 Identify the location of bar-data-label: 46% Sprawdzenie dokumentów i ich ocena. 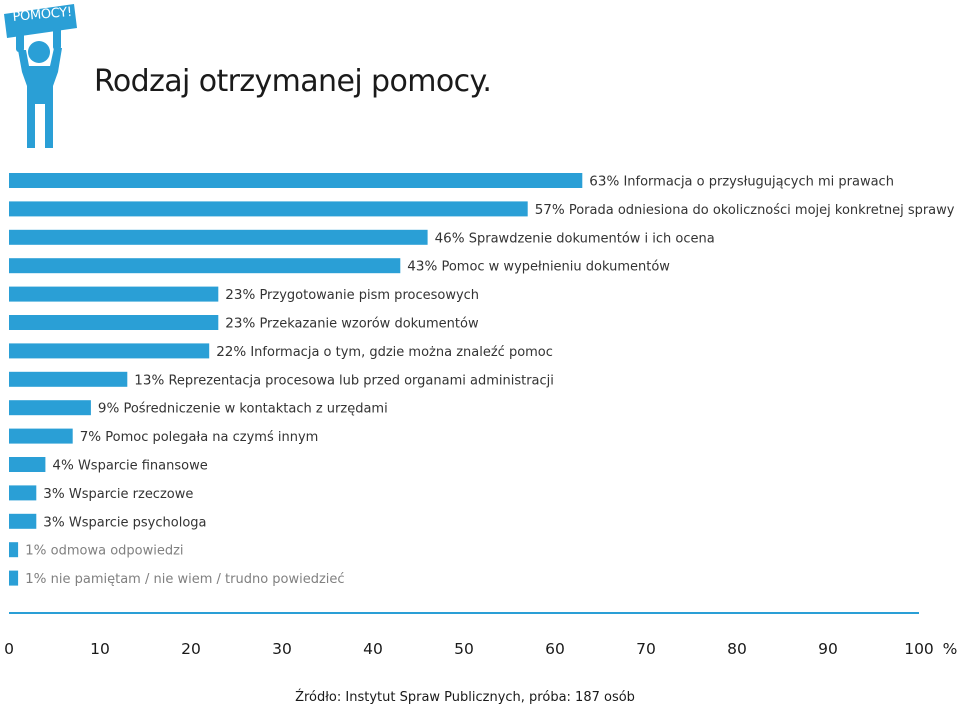
(575, 238).